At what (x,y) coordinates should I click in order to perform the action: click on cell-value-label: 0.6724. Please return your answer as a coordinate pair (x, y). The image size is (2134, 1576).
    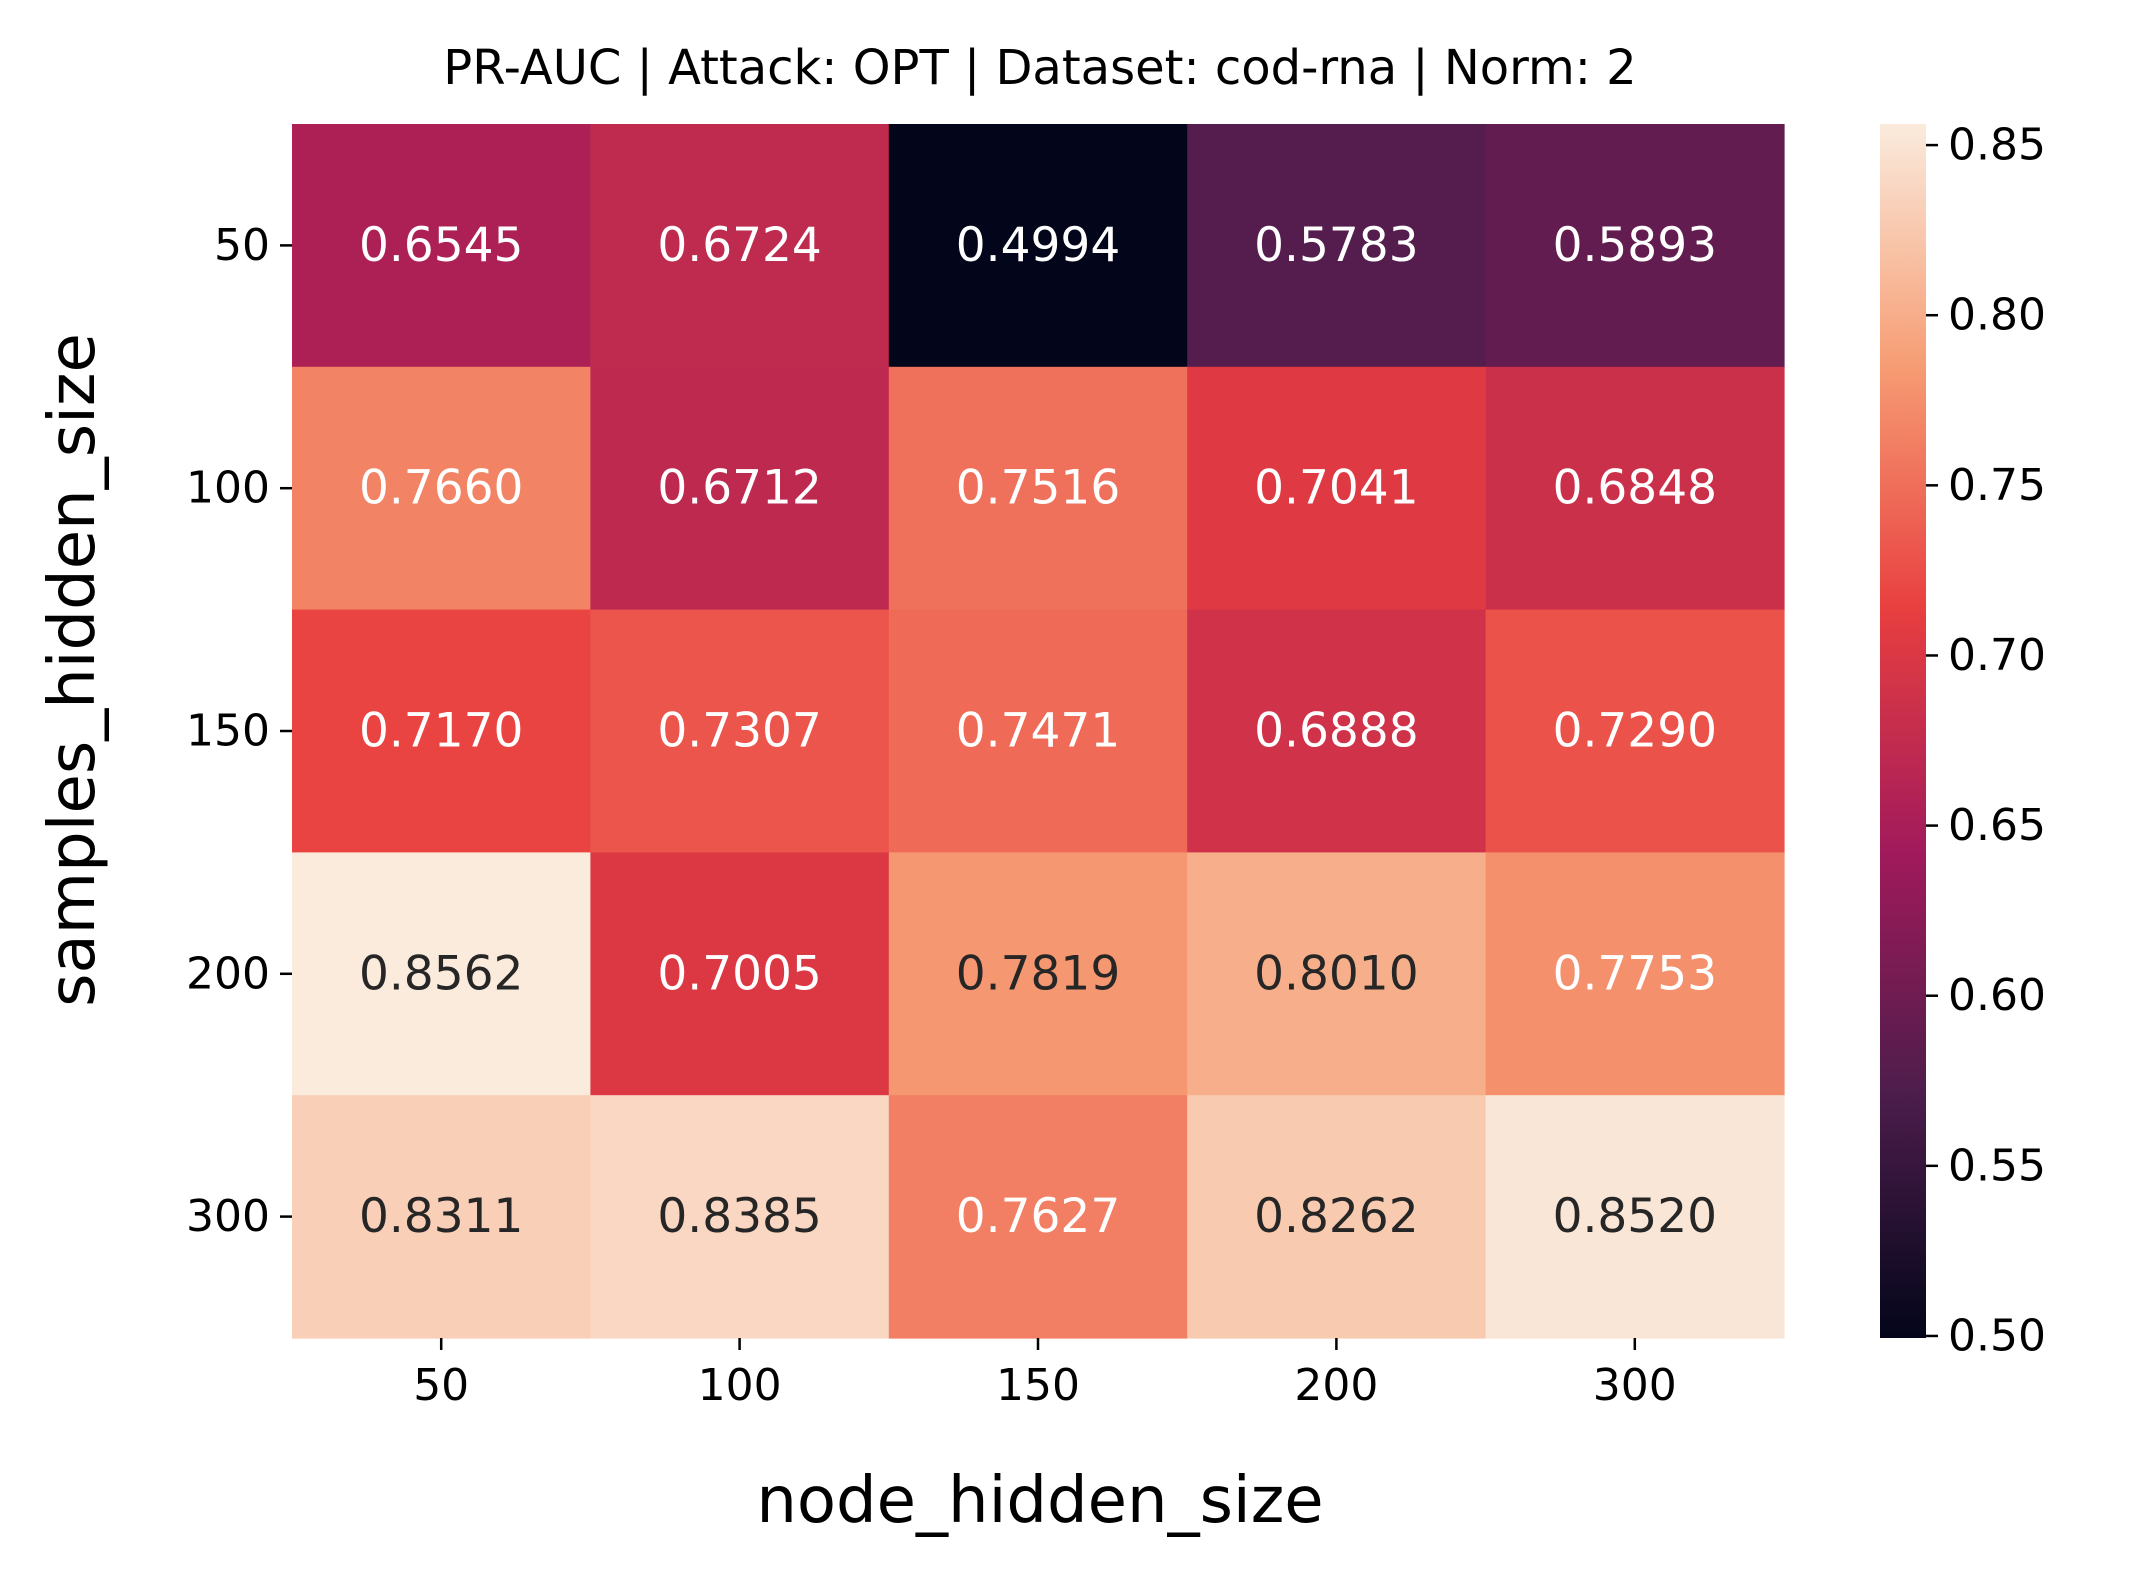
    Looking at the image, I should click on (739, 245).